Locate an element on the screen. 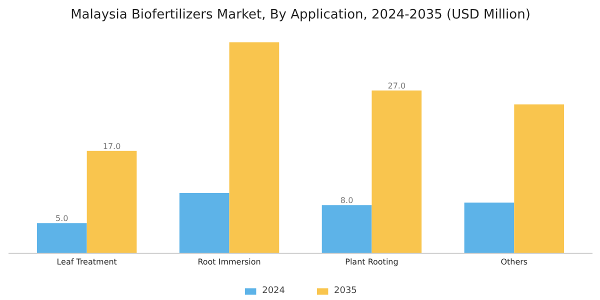 The image size is (600, 300). x-tick-label: Plant Rooting is located at coordinates (371, 261).